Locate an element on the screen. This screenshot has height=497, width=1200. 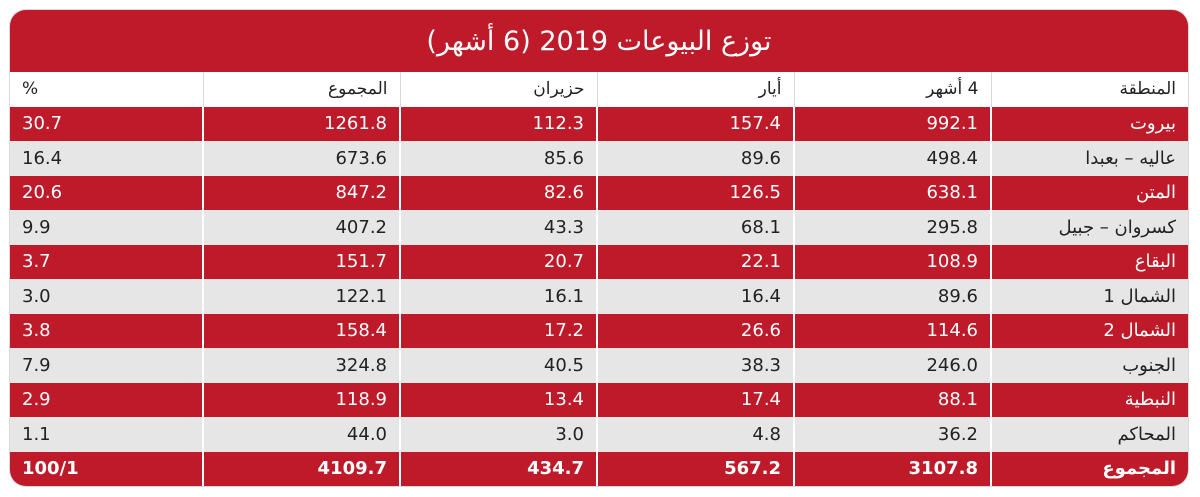
table-row: المتن 638.1 126.5 82.6 847.2 20.6 is located at coordinates (599, 192).